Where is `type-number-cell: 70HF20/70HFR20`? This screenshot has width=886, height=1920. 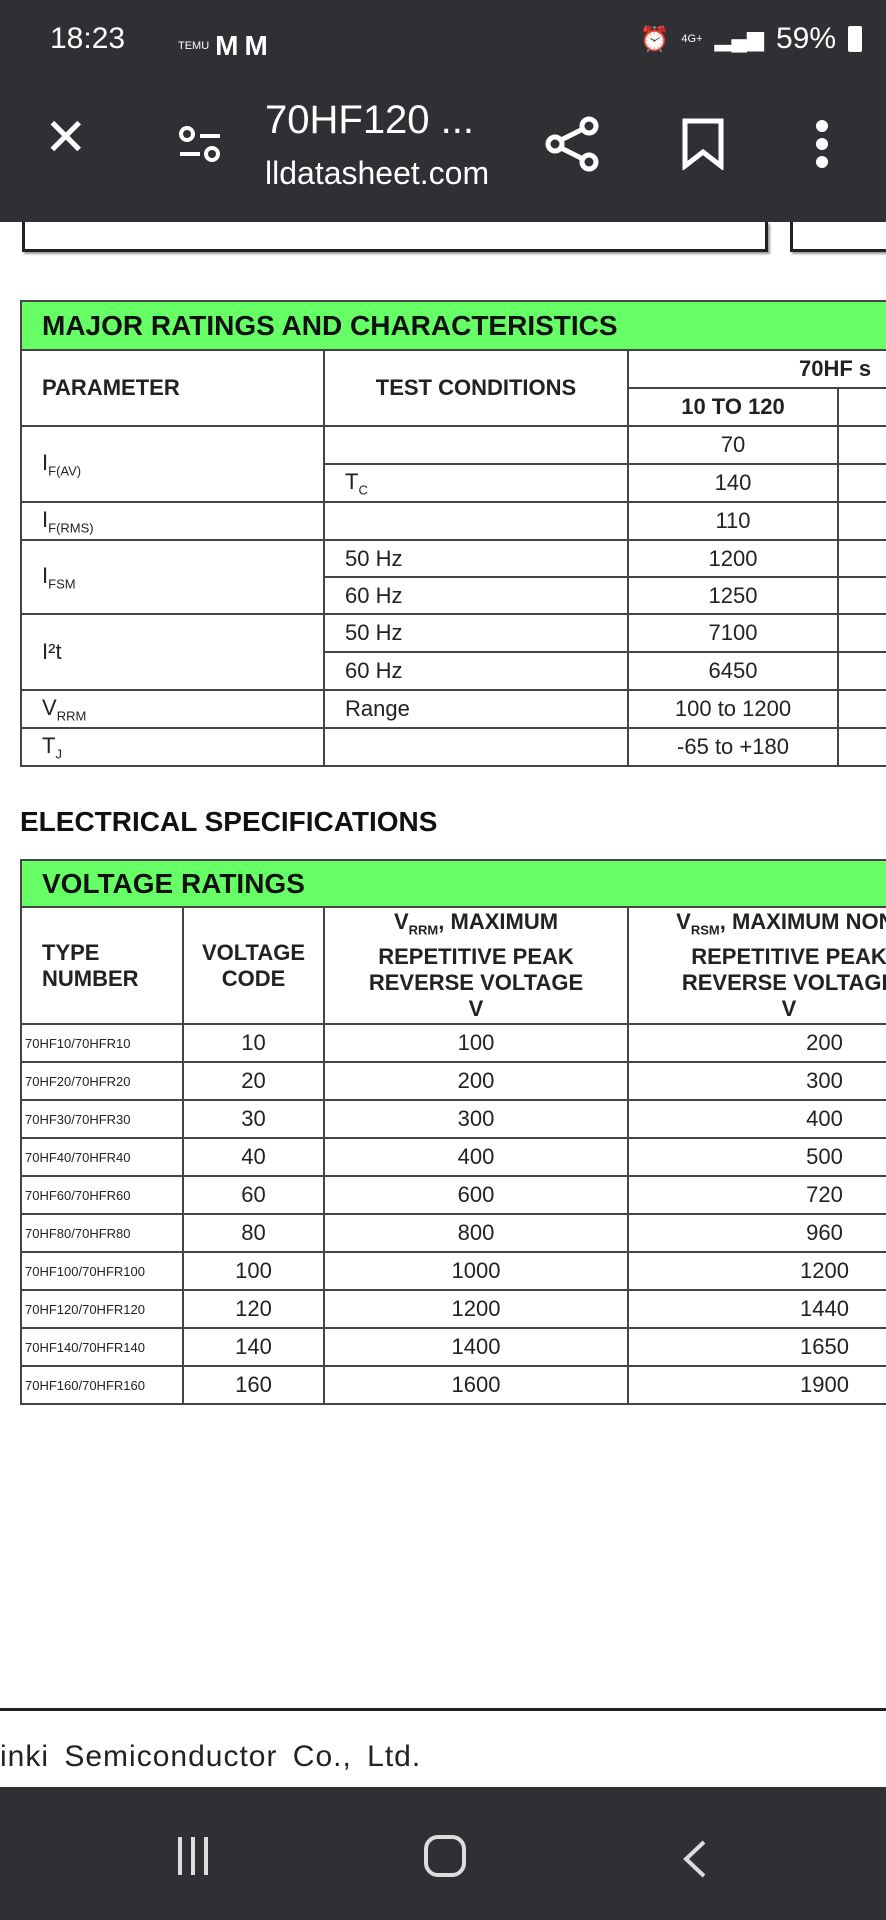
type-number-cell: 70HF20/70HFR20 is located at coordinates (102, 1081).